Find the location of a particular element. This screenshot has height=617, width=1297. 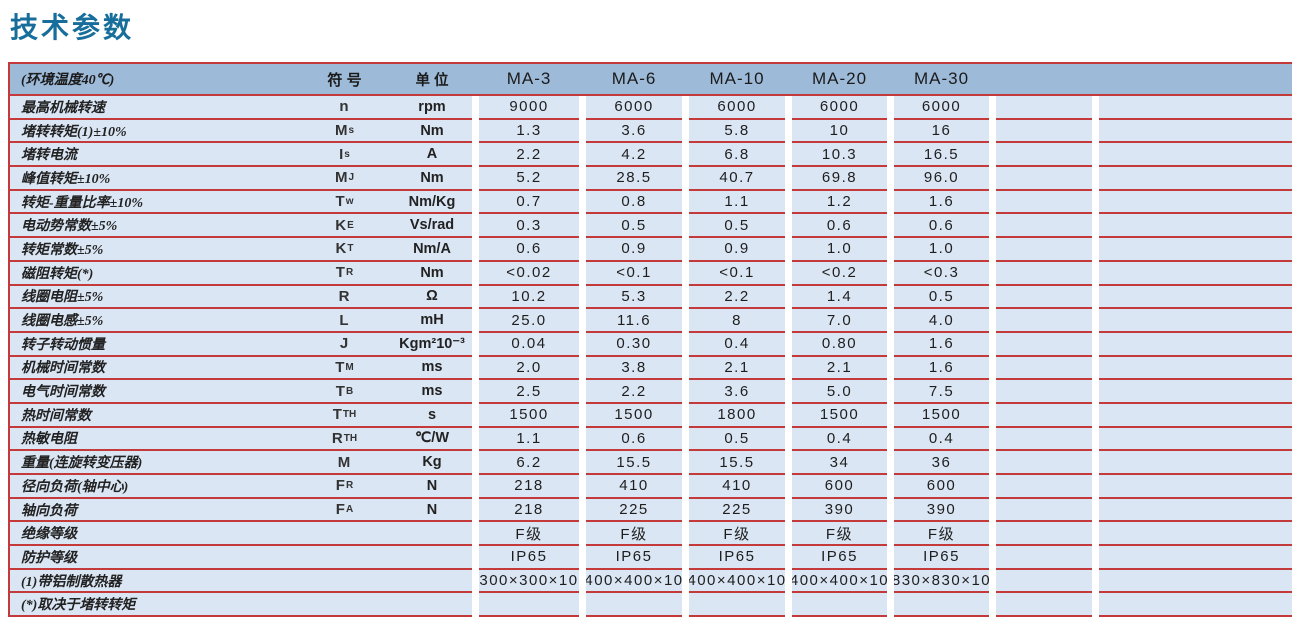

value-ma30: 7.5 is located at coordinates (941, 392).